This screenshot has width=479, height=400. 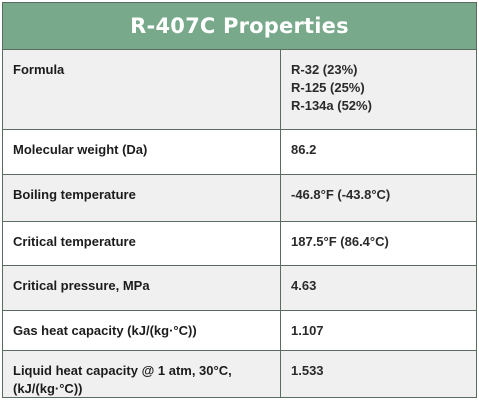 I want to click on table-row-molecular-weight: Molecular weight (Da) 86.2, so click(x=239, y=152).